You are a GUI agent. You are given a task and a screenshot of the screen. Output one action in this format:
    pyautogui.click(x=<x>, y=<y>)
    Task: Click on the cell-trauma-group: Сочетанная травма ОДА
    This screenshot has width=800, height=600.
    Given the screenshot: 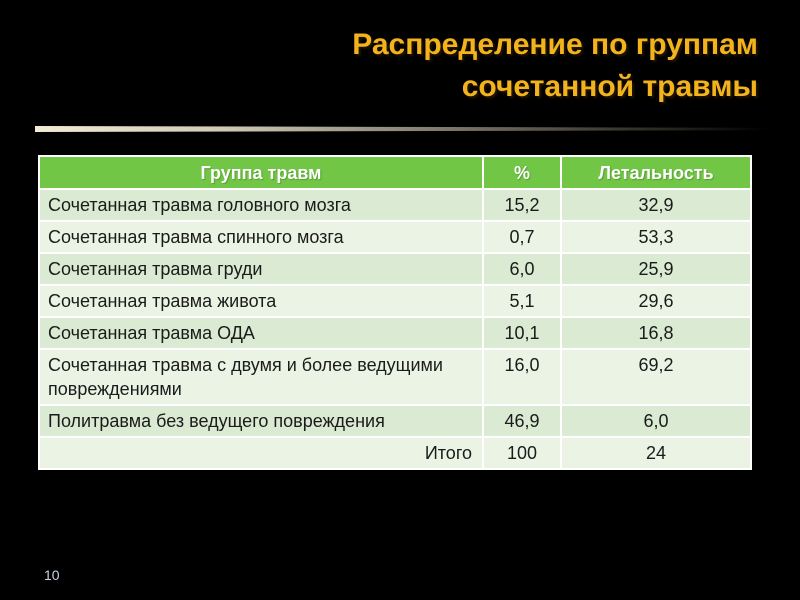 What is the action you would take?
    pyautogui.click(x=261, y=333)
    